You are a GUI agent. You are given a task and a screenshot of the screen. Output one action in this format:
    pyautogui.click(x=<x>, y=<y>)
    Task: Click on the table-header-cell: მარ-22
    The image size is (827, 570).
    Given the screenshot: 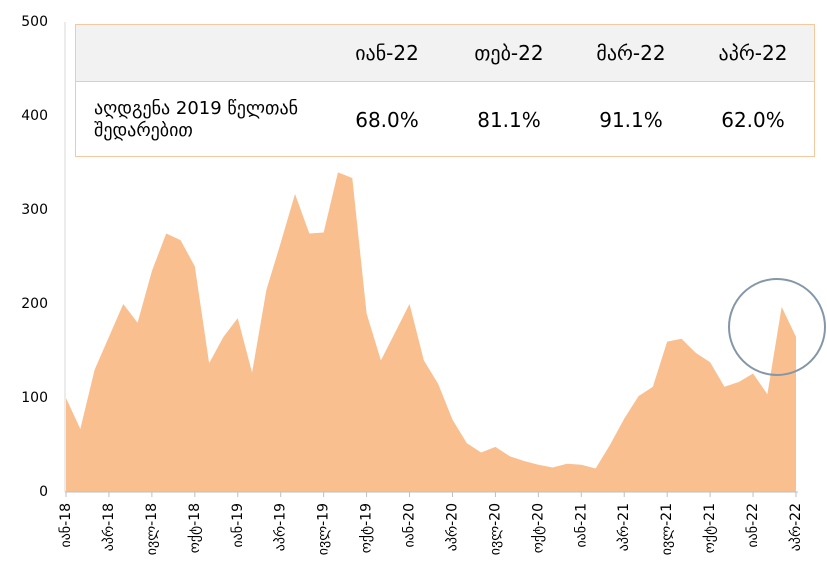 What is the action you would take?
    pyautogui.click(x=631, y=53)
    